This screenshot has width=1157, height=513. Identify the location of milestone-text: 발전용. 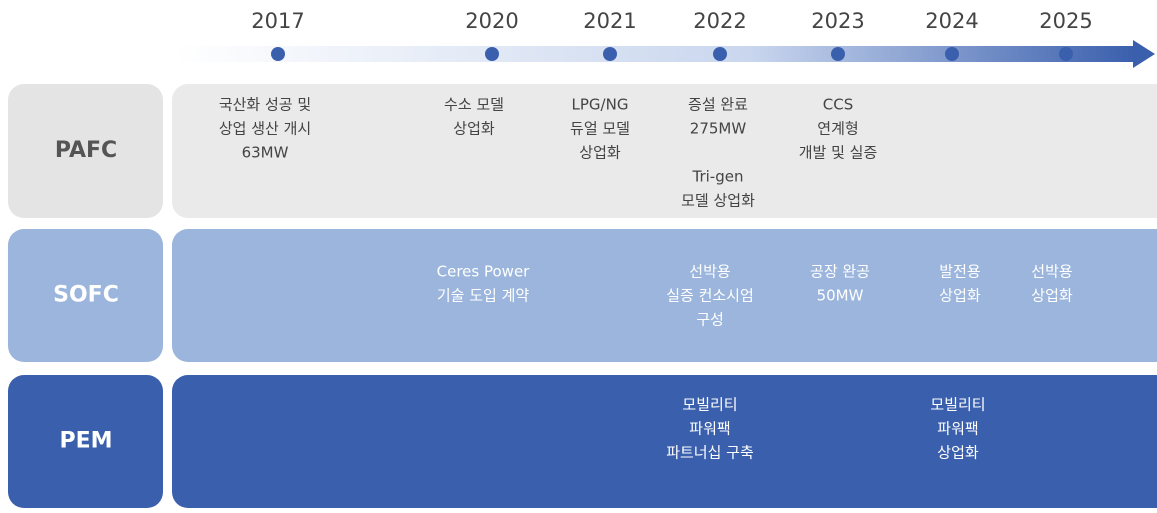
(959, 272).